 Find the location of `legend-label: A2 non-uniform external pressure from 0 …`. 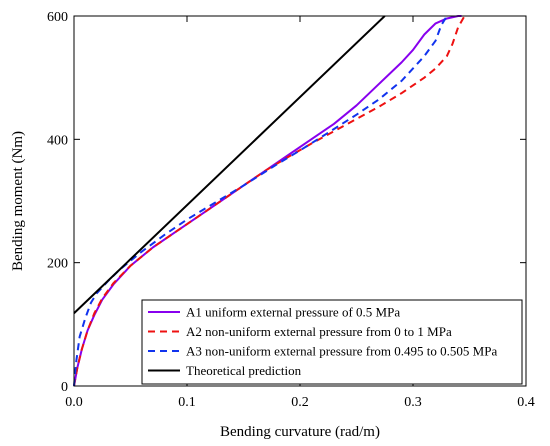

legend-label: A2 non-uniform external pressure from 0 … is located at coordinates (319, 331).